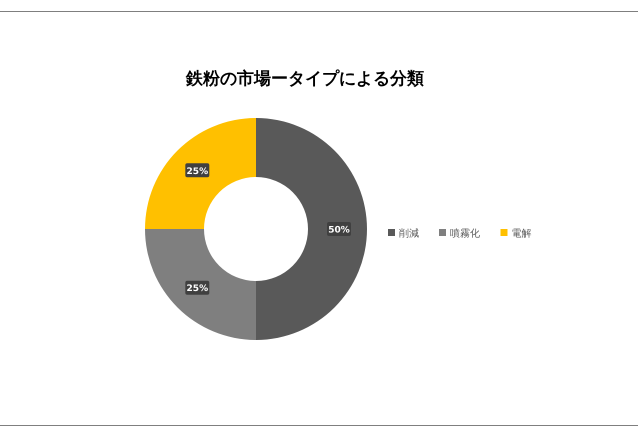 The height and width of the screenshot is (438, 638). Describe the element at coordinates (339, 231) in the screenshot. I see `data-label: 50%` at that location.